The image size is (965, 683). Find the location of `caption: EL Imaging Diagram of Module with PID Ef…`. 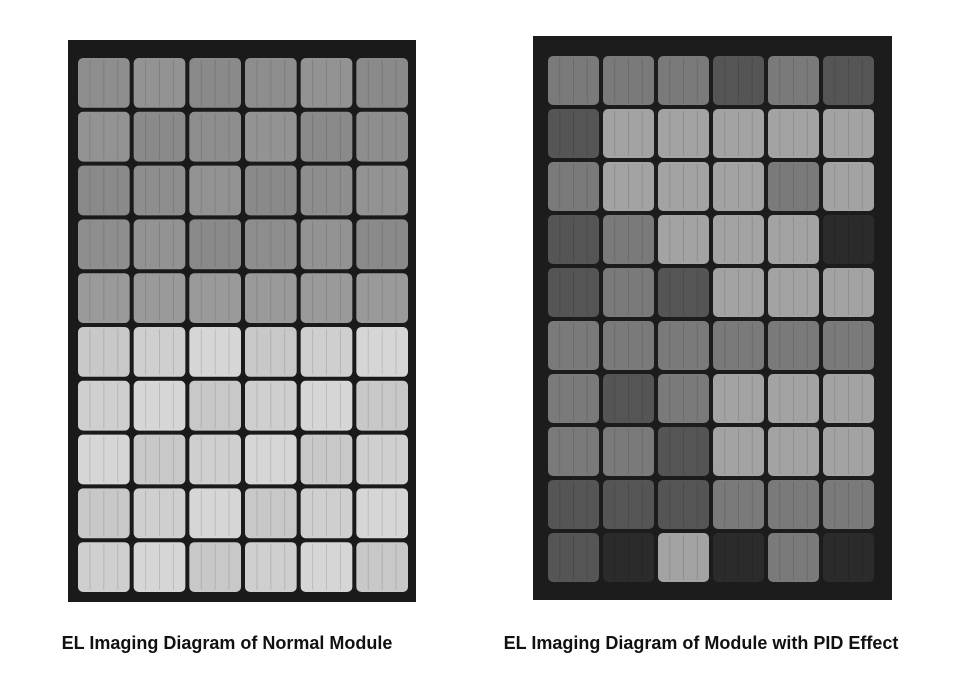

caption: EL Imaging Diagram of Module with PID Ef… is located at coordinates (701, 643).